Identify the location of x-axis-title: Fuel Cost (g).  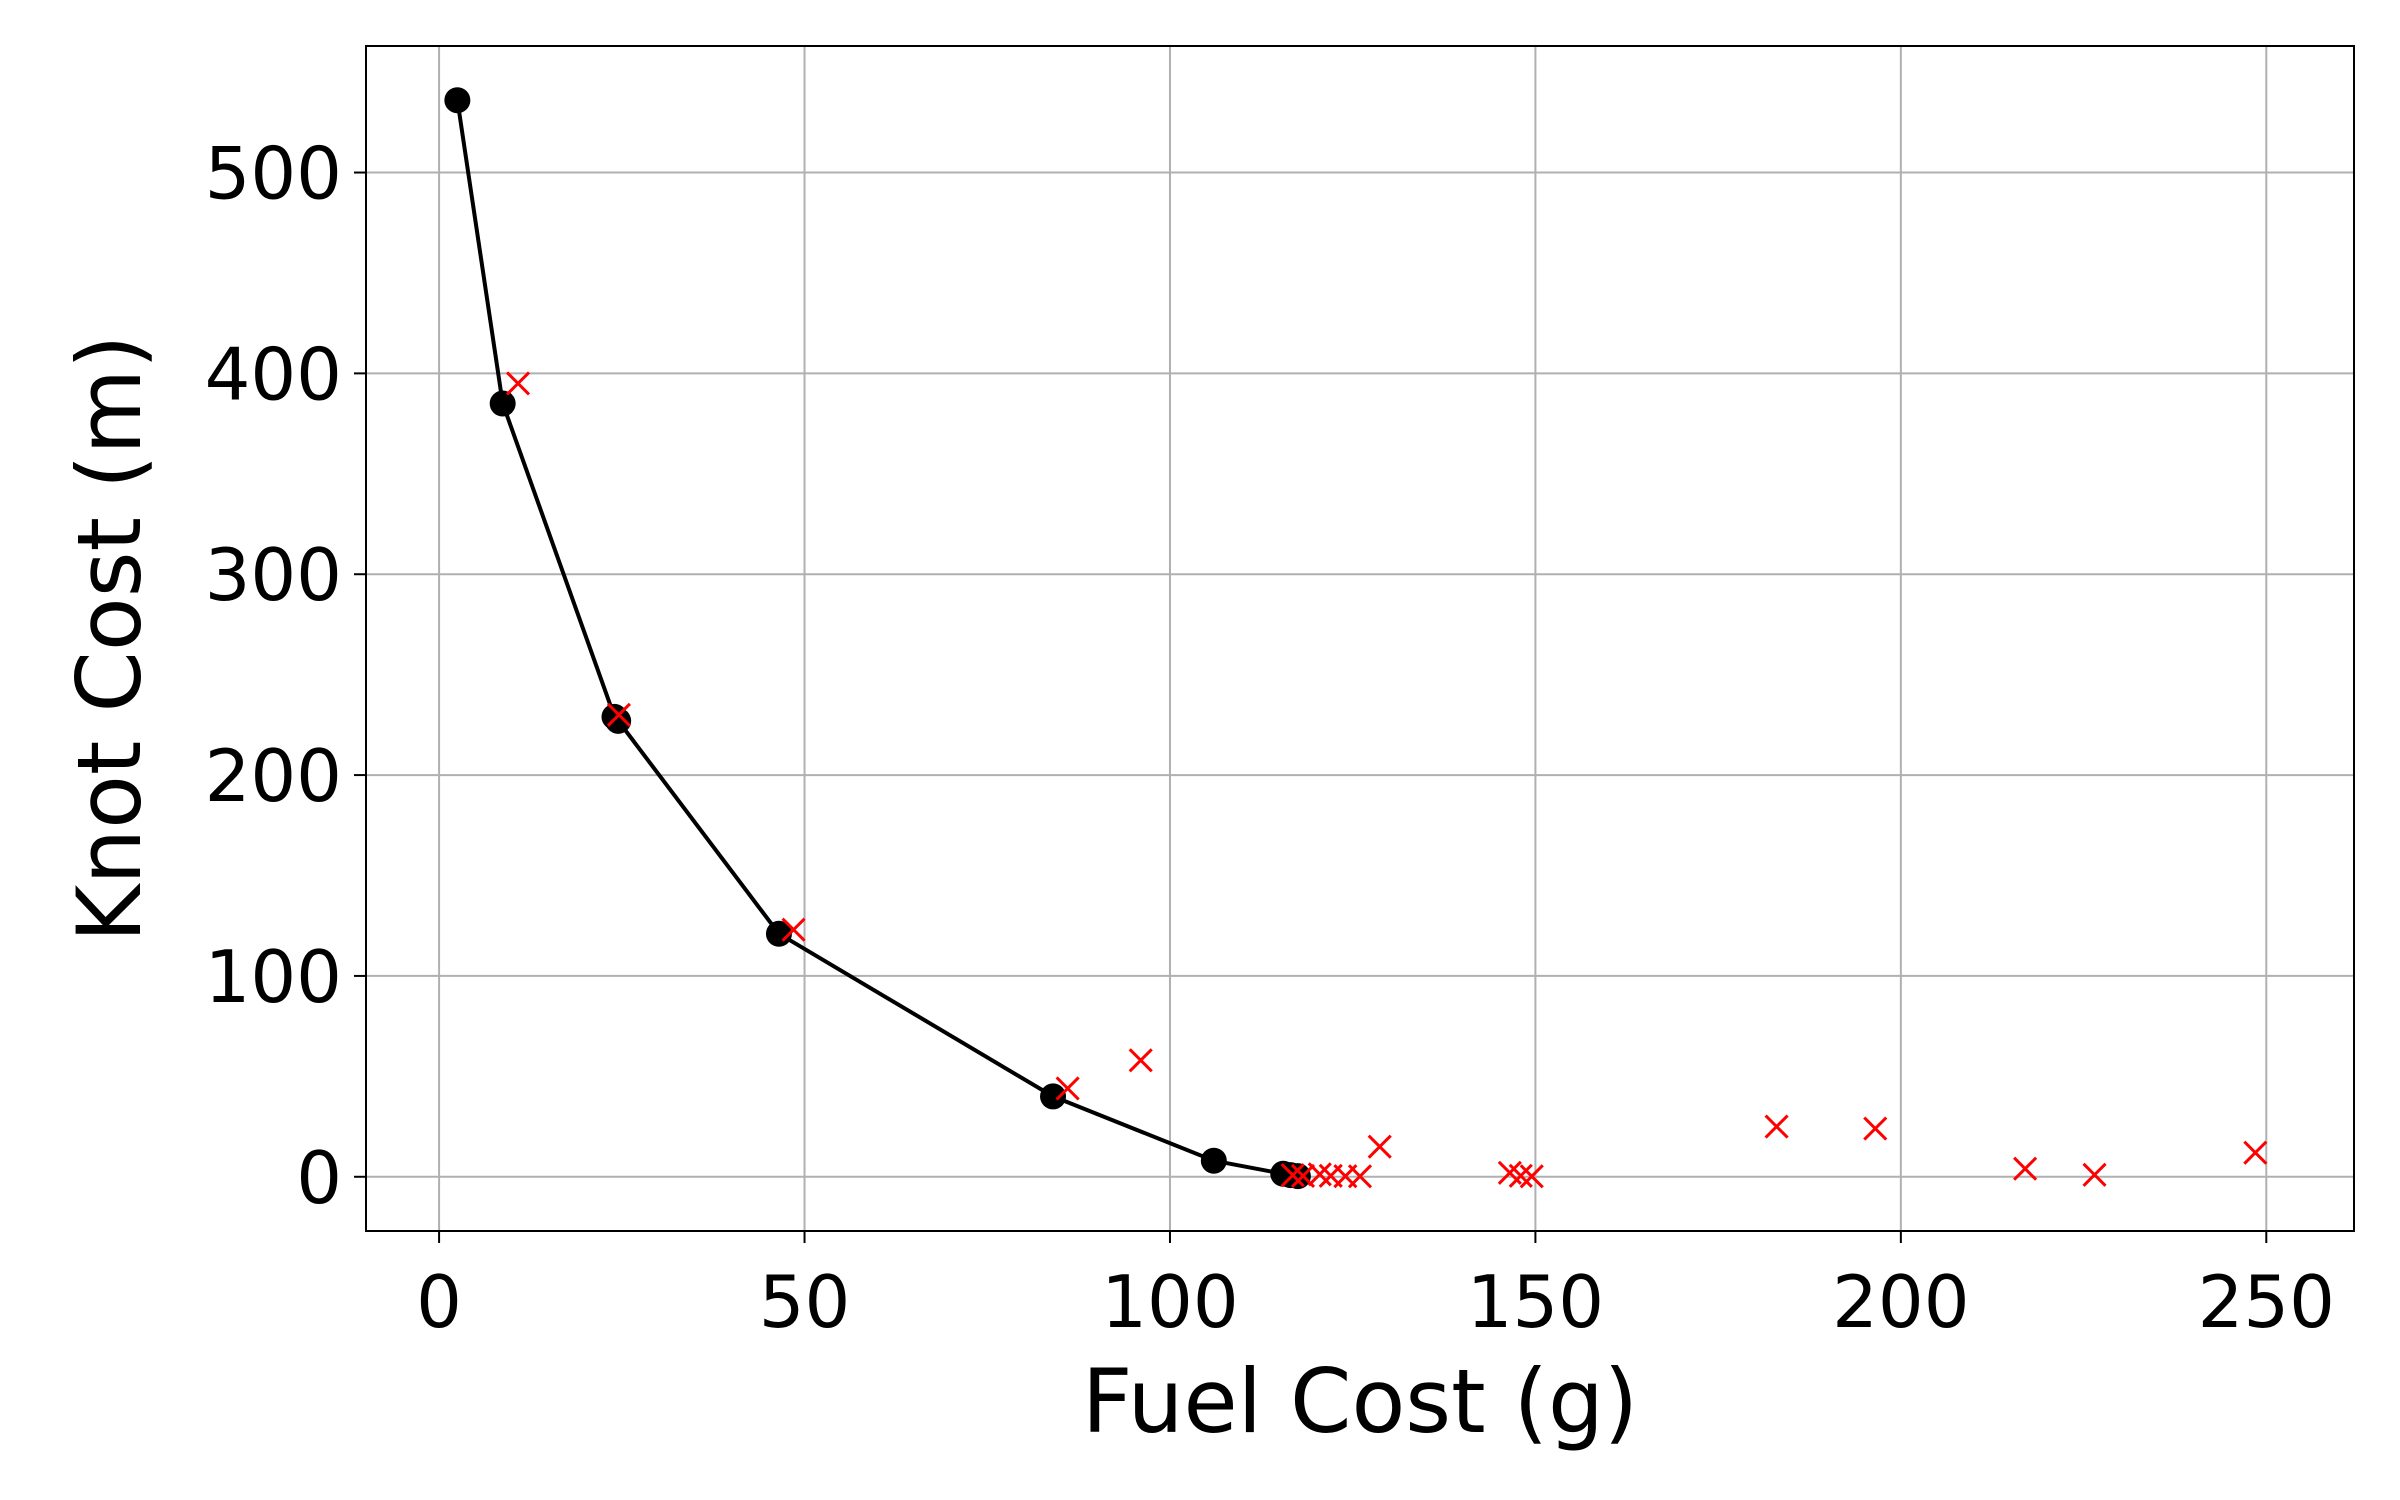
(1360, 1401).